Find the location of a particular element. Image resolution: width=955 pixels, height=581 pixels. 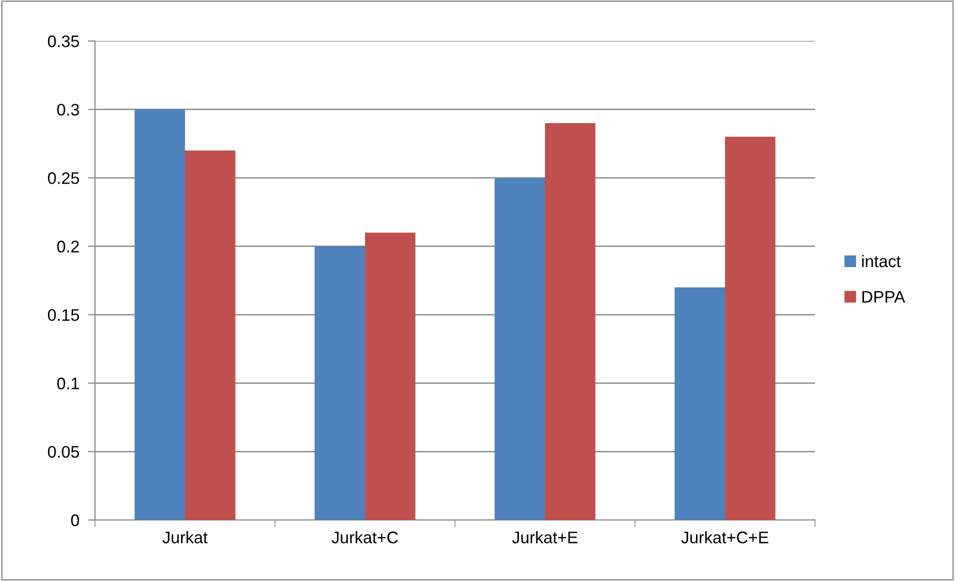

y-tick-label: 0.3 is located at coordinates (68, 110).